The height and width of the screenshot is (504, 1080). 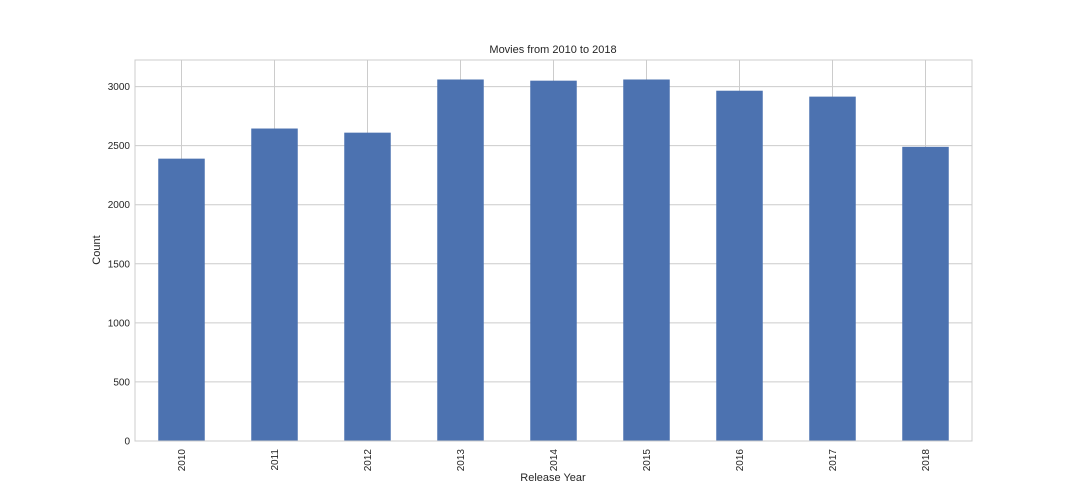 I want to click on x-tick-label: 2011, so click(x=275, y=460).